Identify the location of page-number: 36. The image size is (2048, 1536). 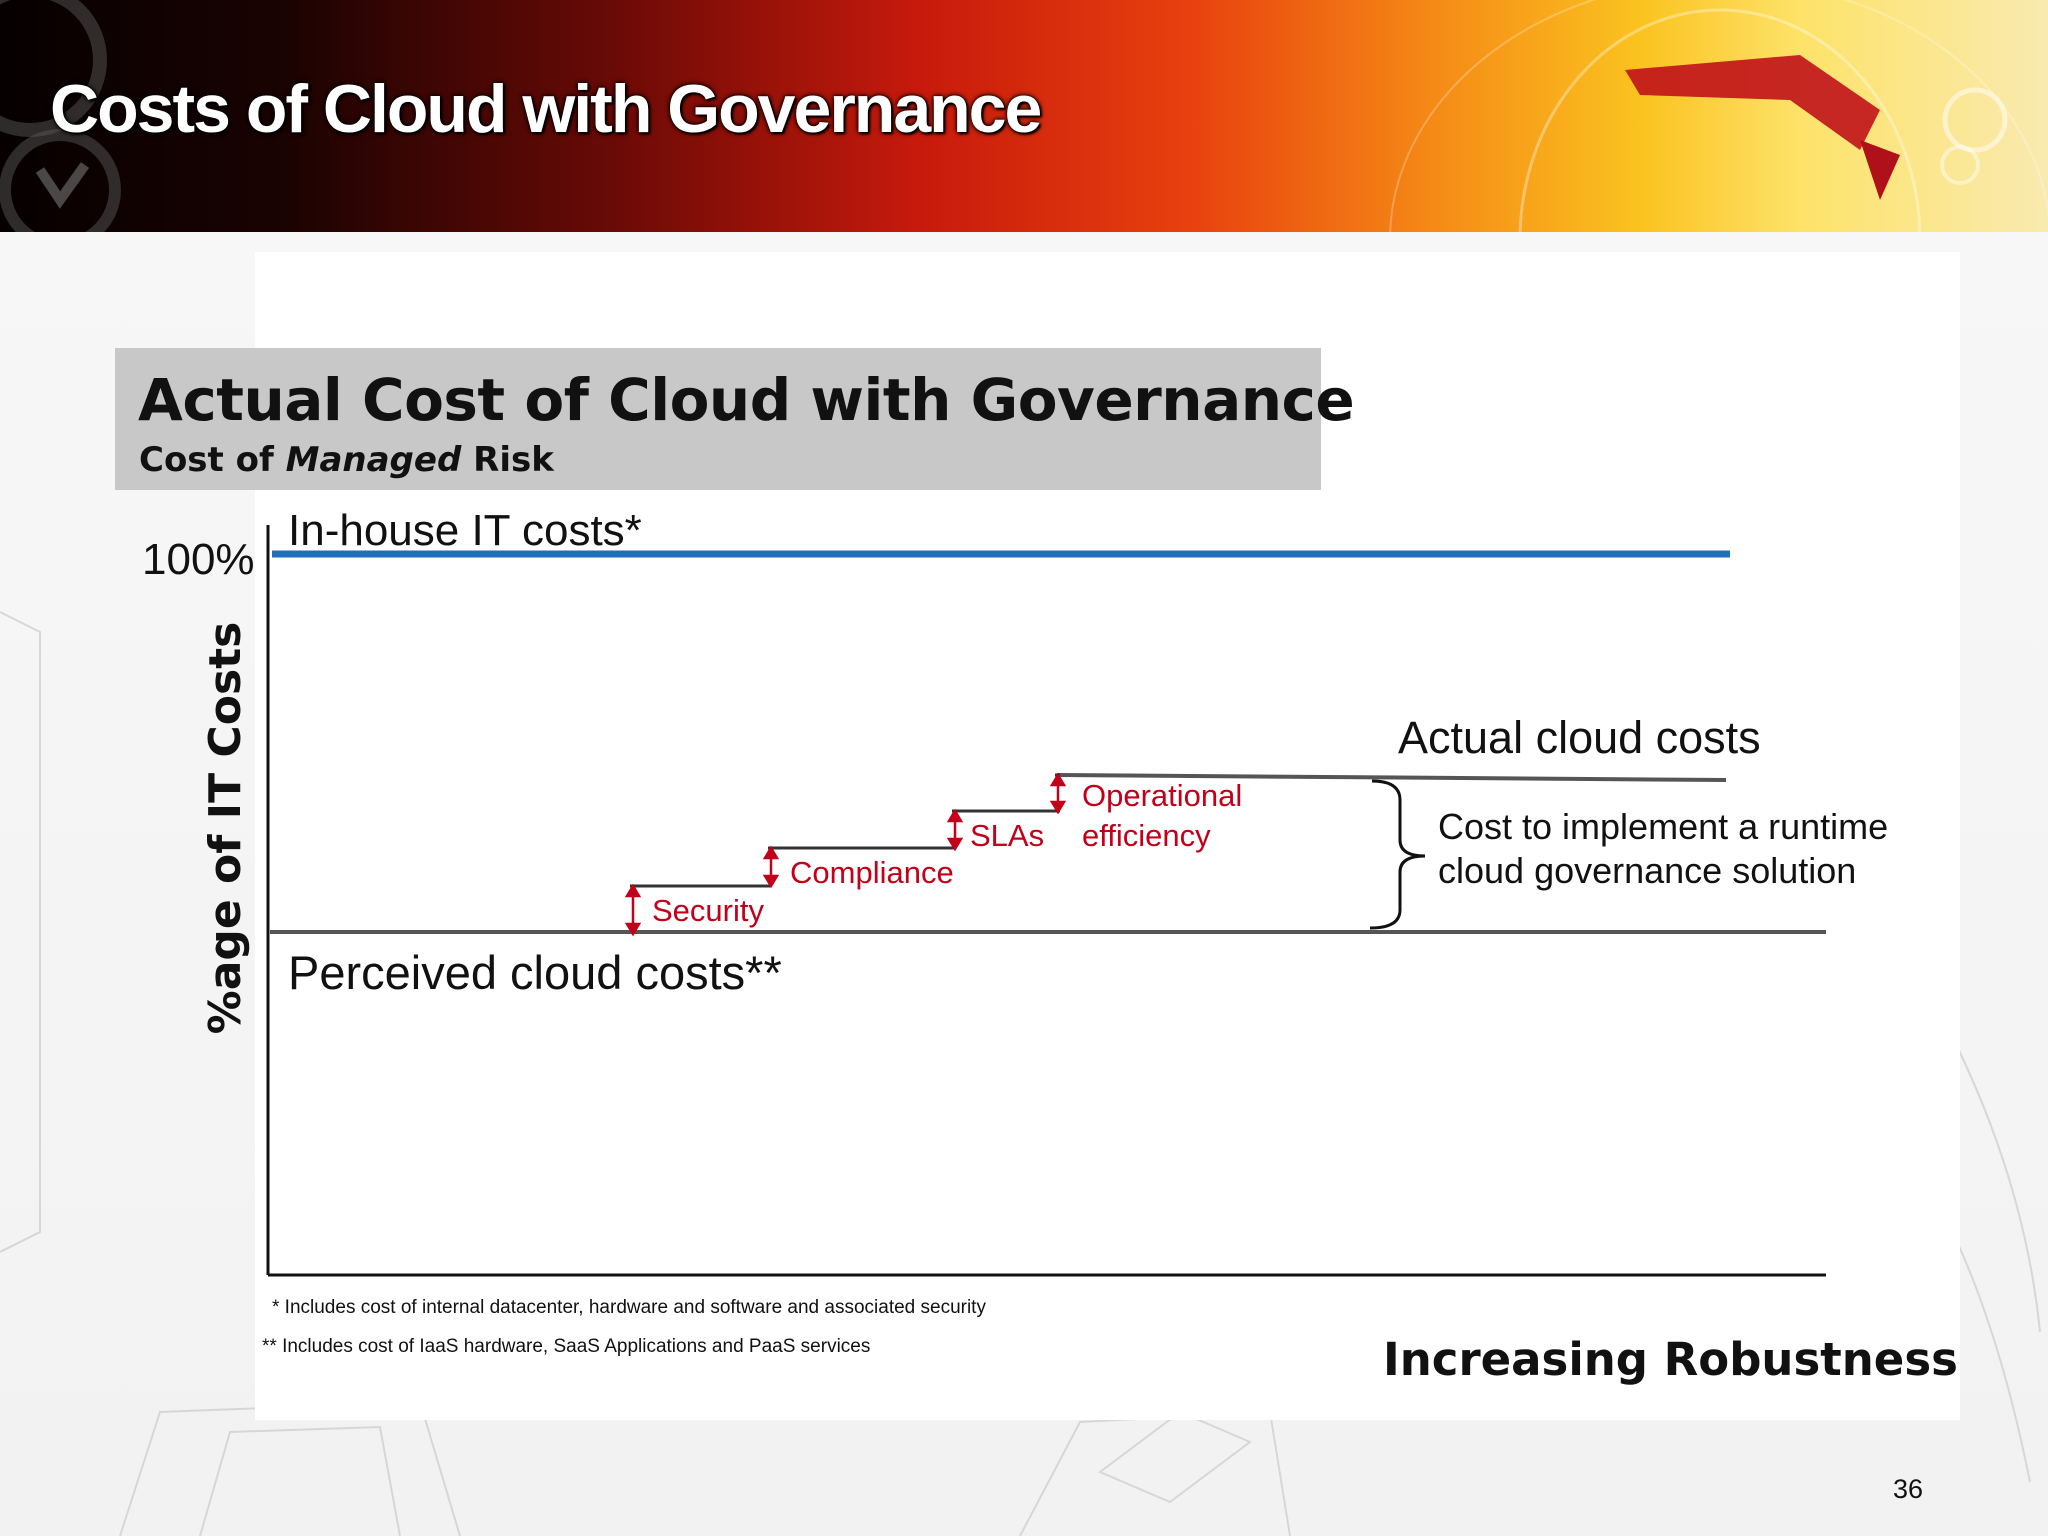
(1908, 1489).